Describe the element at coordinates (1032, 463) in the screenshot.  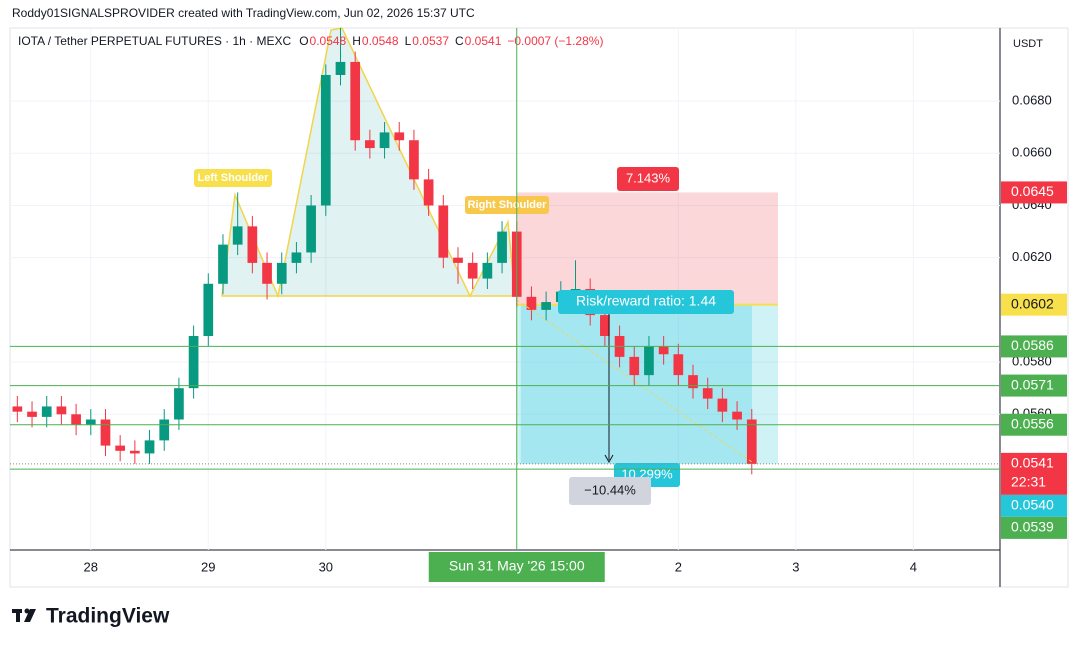
I see `price-label: 0.0541` at that location.